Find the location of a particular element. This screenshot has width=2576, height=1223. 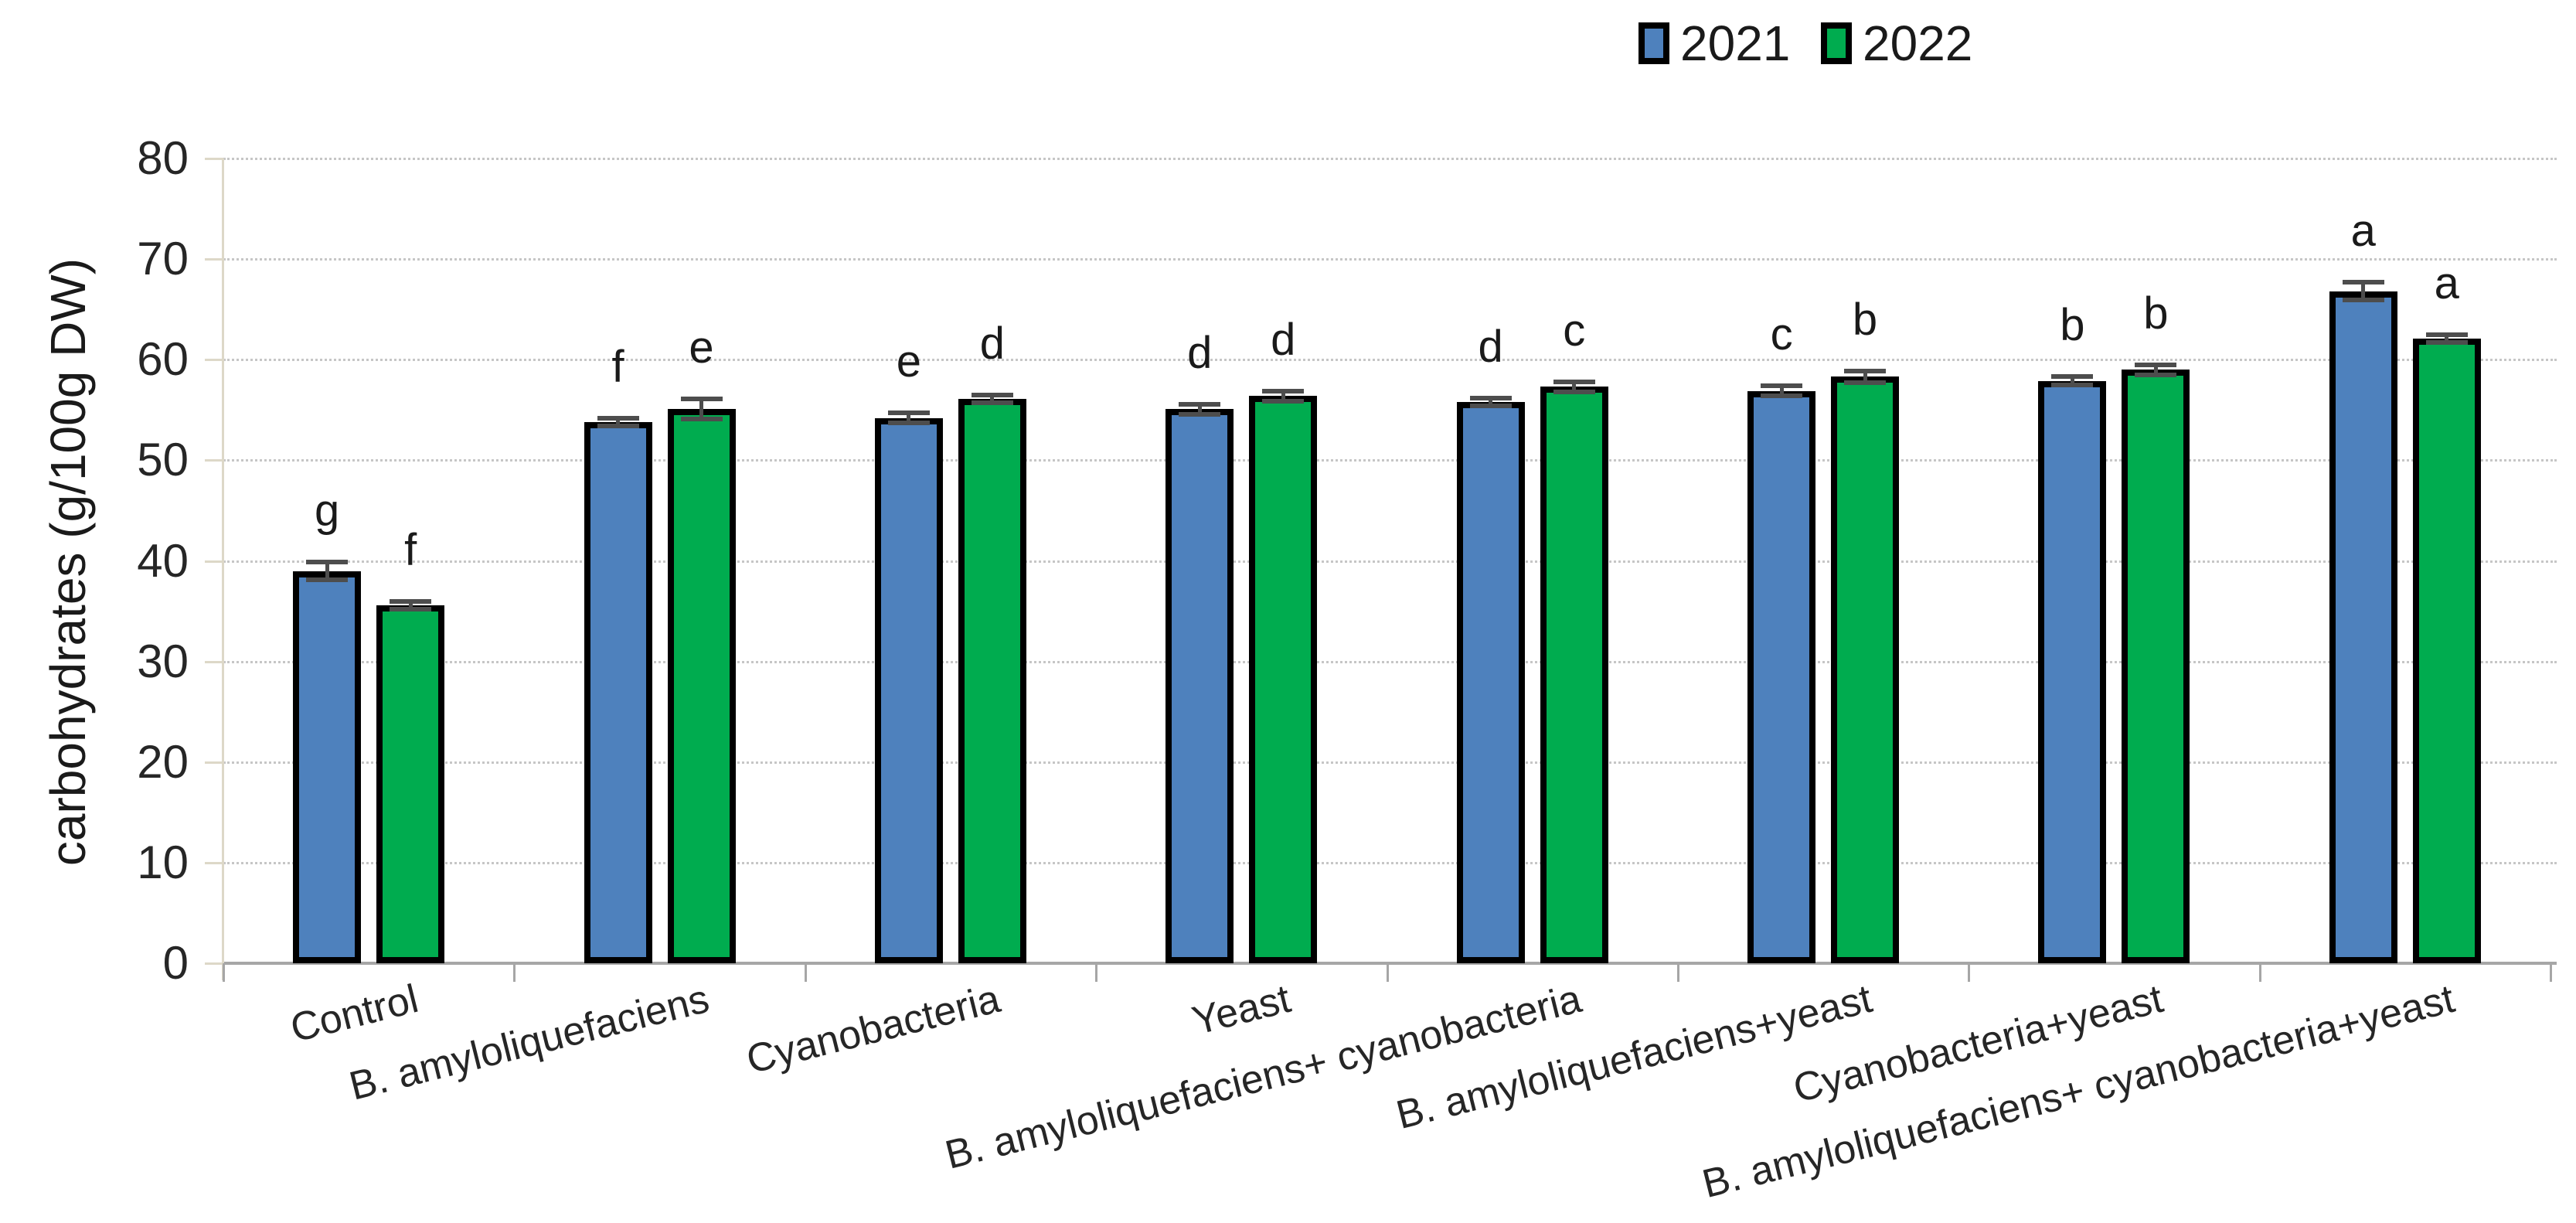

y-axis-tick-label: 70 is located at coordinates (163, 259).